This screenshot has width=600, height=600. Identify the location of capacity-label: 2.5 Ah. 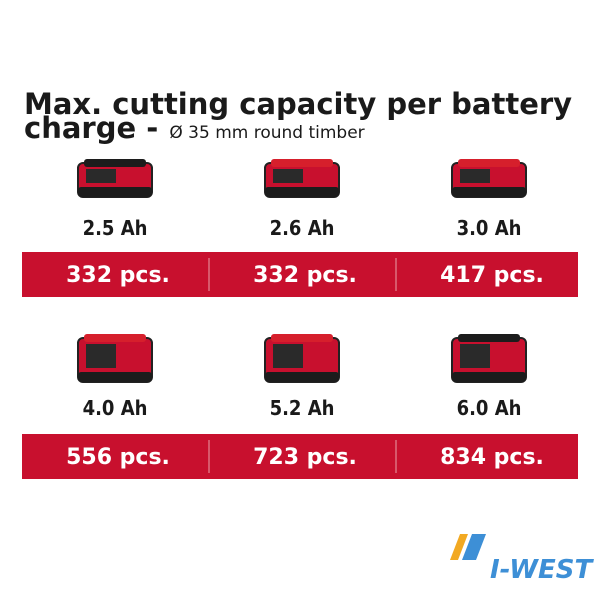
(115, 228).